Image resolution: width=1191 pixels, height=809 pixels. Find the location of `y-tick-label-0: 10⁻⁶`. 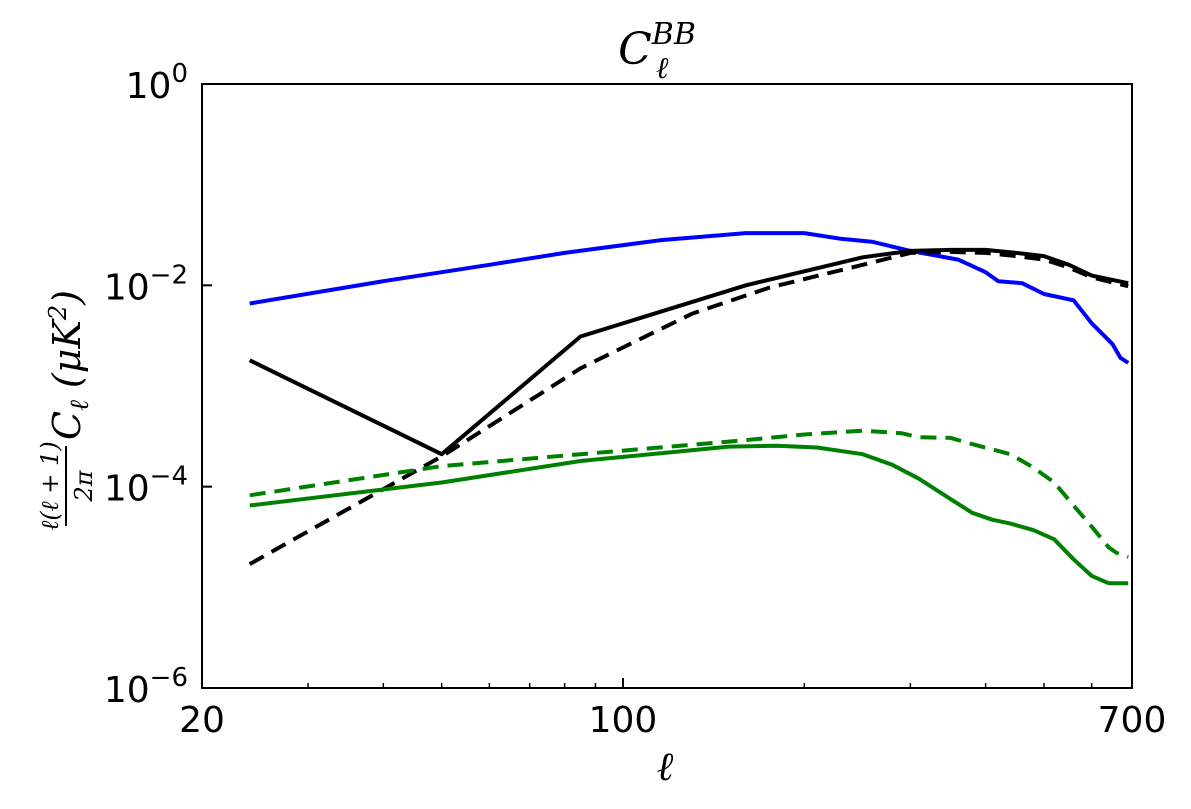

y-tick-label-0: 10⁻⁶ is located at coordinates (146, 687).